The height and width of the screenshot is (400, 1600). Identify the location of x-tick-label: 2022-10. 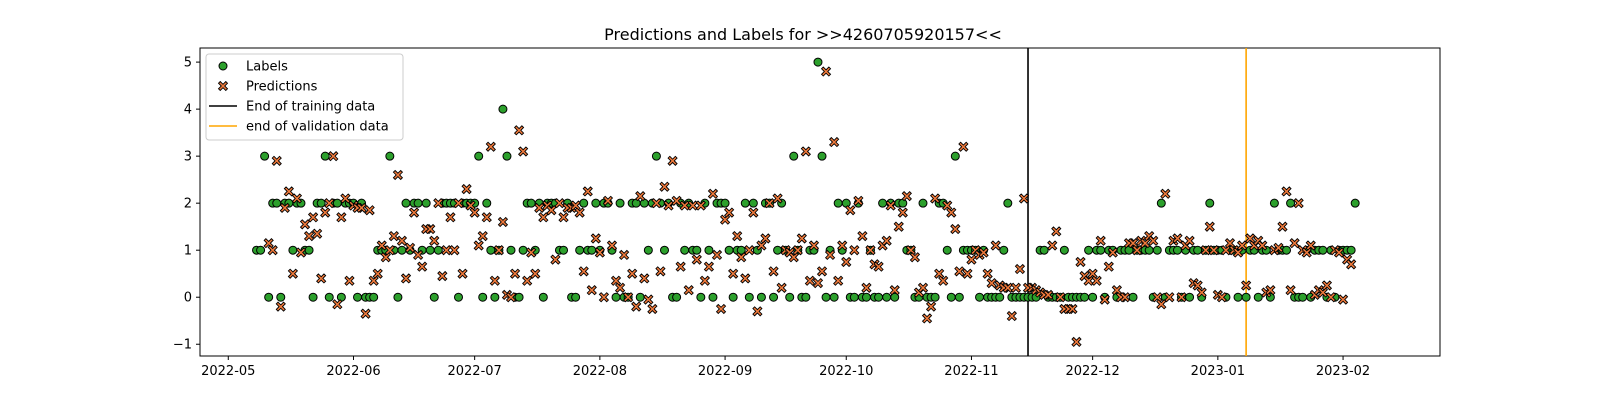
(846, 371).